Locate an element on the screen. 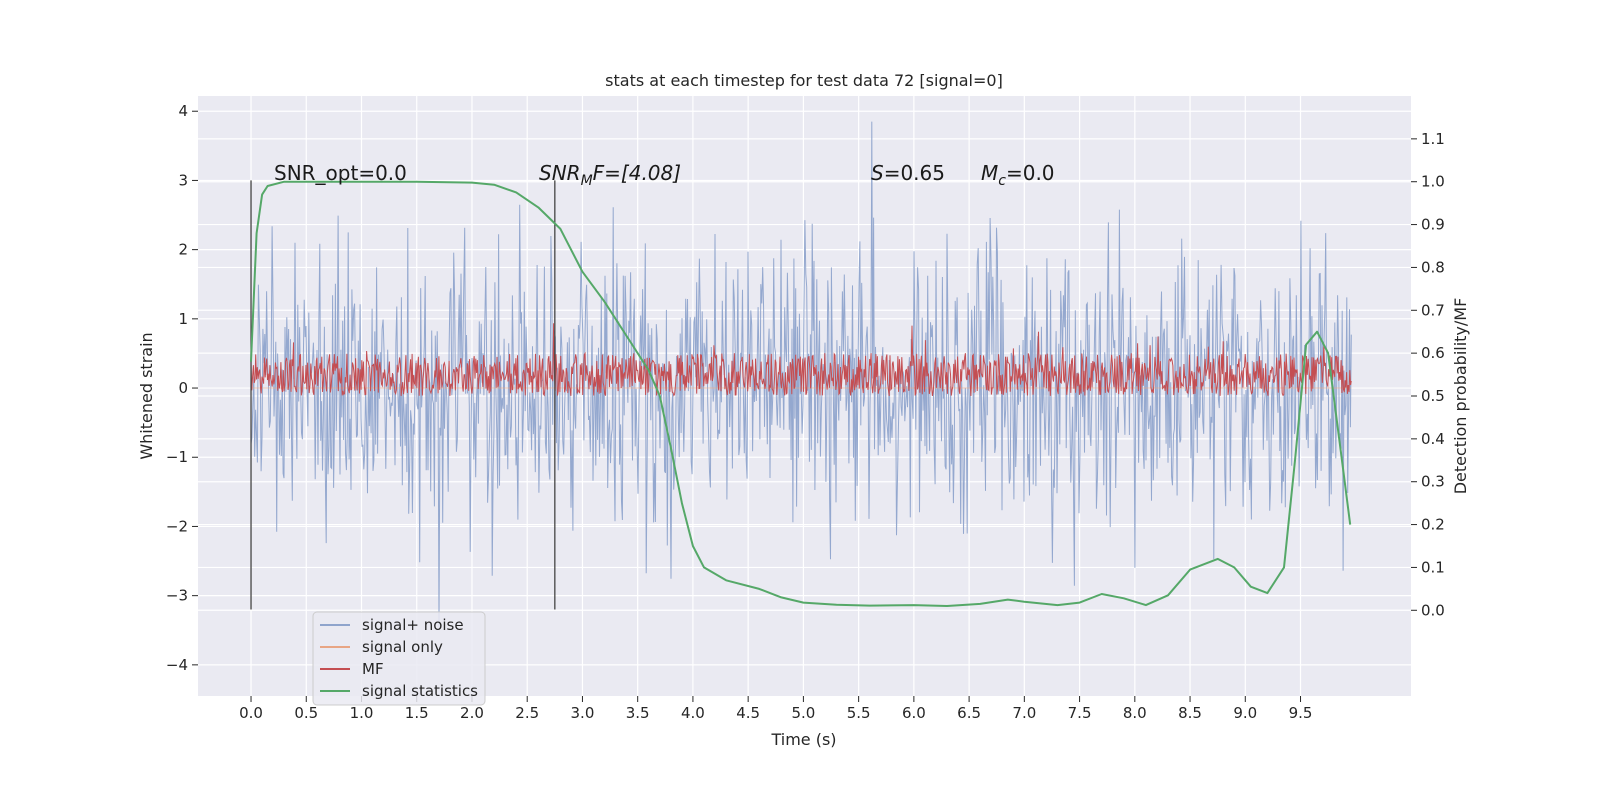  y-left-tick-label: 2 is located at coordinates (183, 250).